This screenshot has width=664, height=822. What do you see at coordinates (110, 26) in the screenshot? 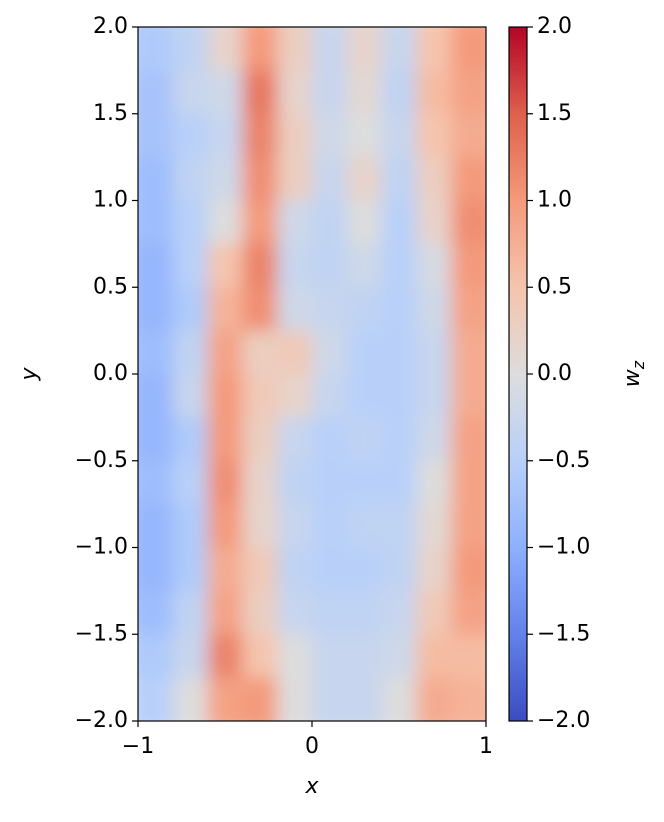
I see `y-tick-label: 2.0` at bounding box center [110, 26].